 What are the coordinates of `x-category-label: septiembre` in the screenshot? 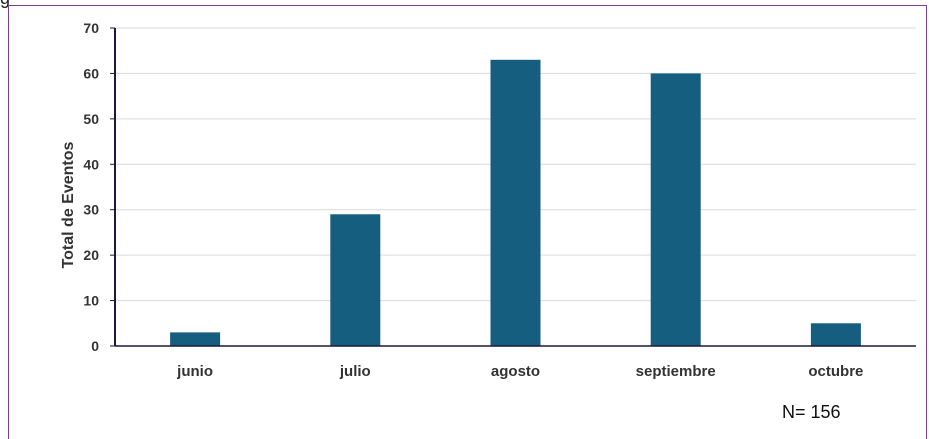 It's located at (676, 371).